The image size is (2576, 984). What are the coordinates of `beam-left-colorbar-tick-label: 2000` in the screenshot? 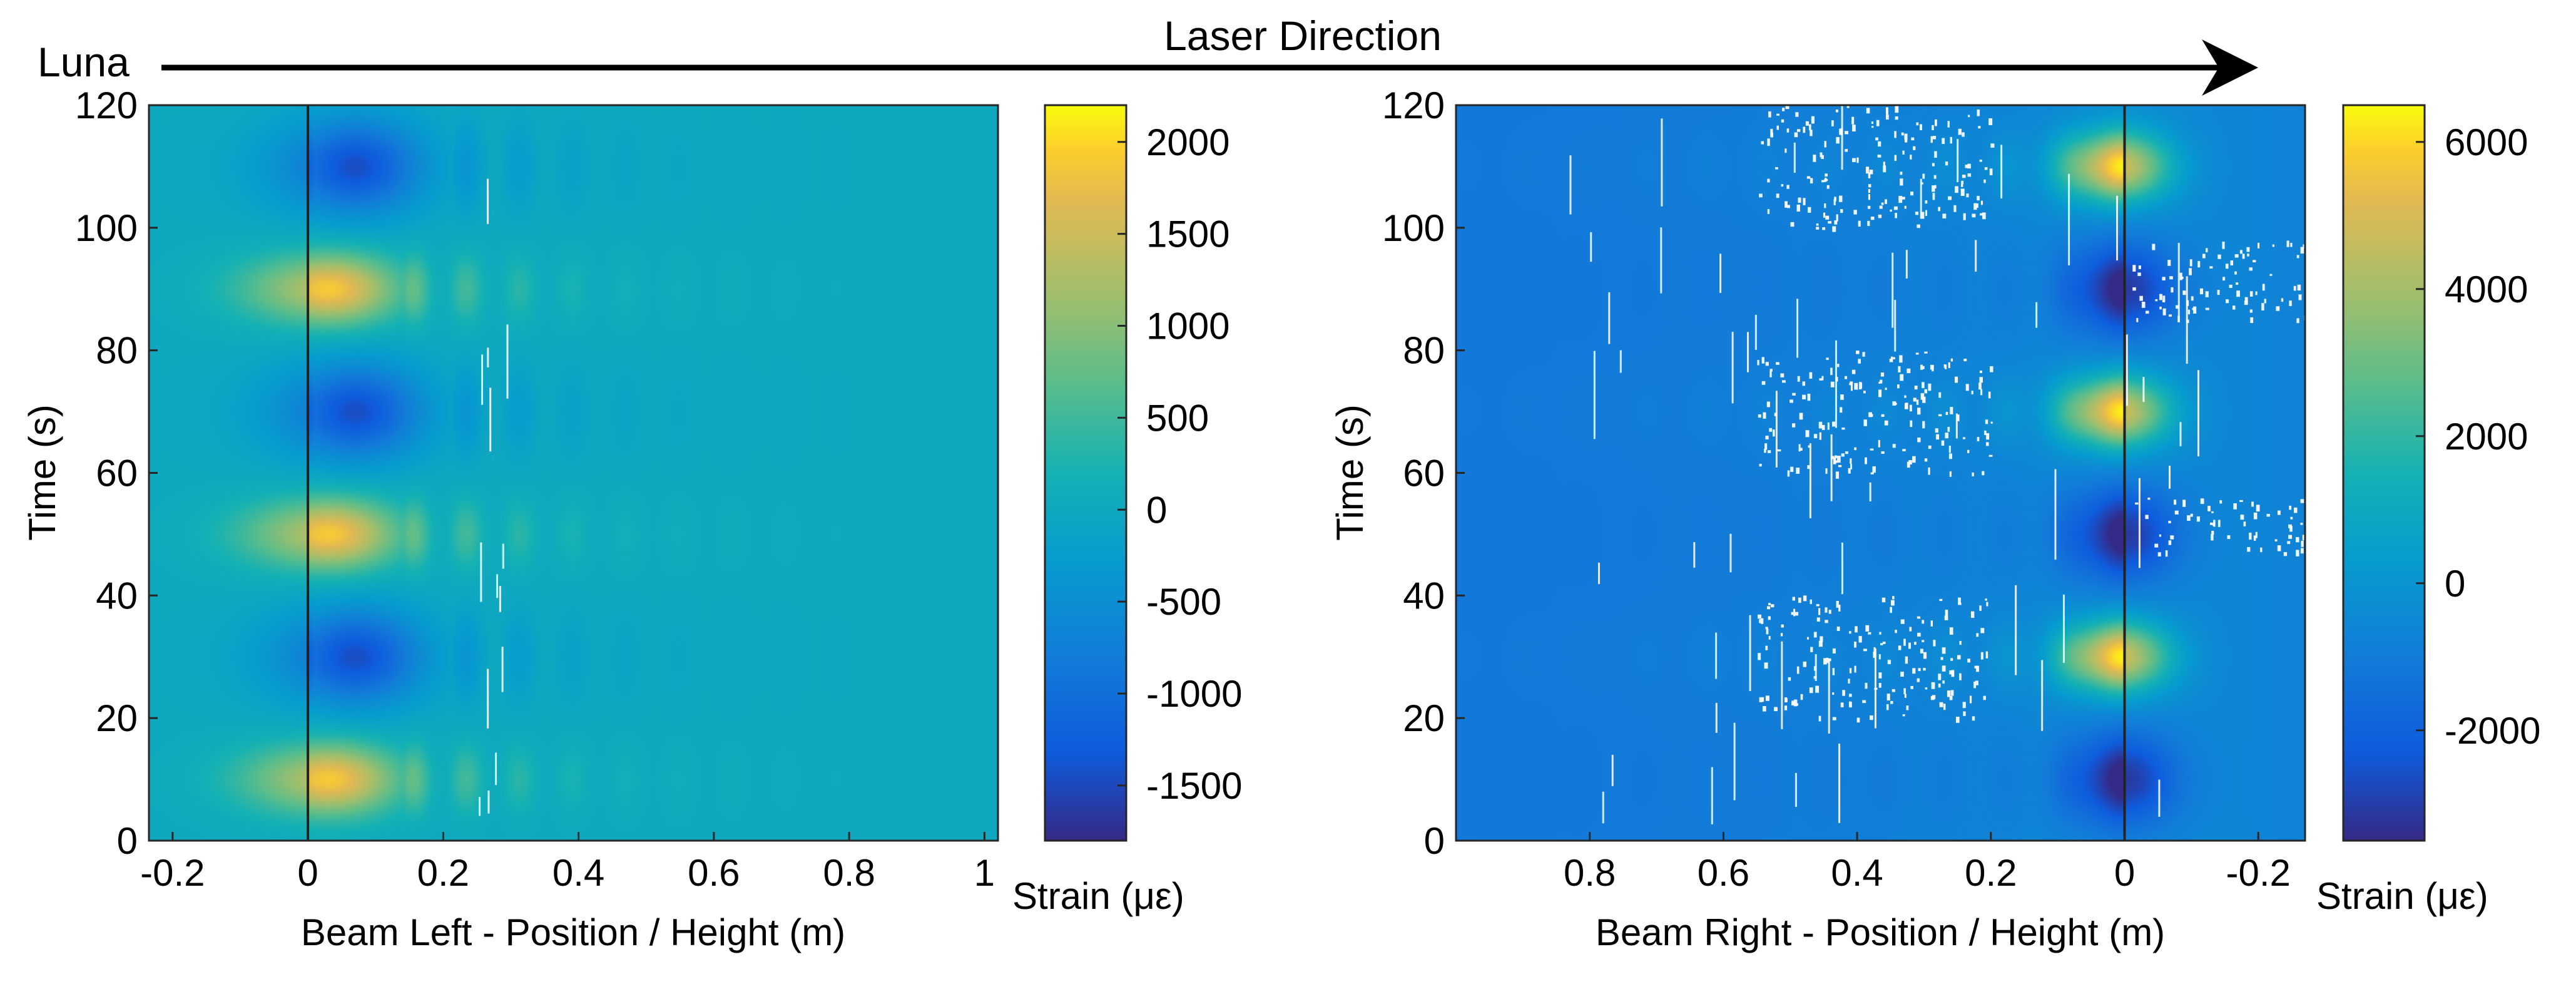 It's located at (1187, 142).